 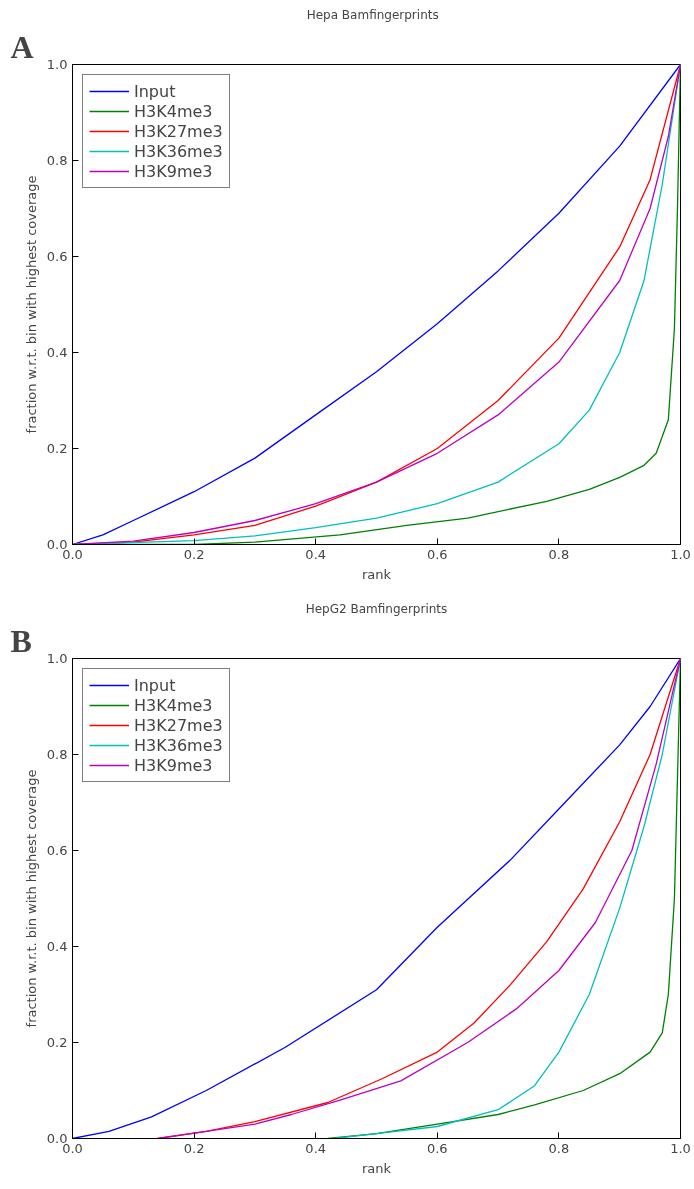 What do you see at coordinates (372, 14) in the screenshot?
I see `chart-title: Hepa Bamfingerprints` at bounding box center [372, 14].